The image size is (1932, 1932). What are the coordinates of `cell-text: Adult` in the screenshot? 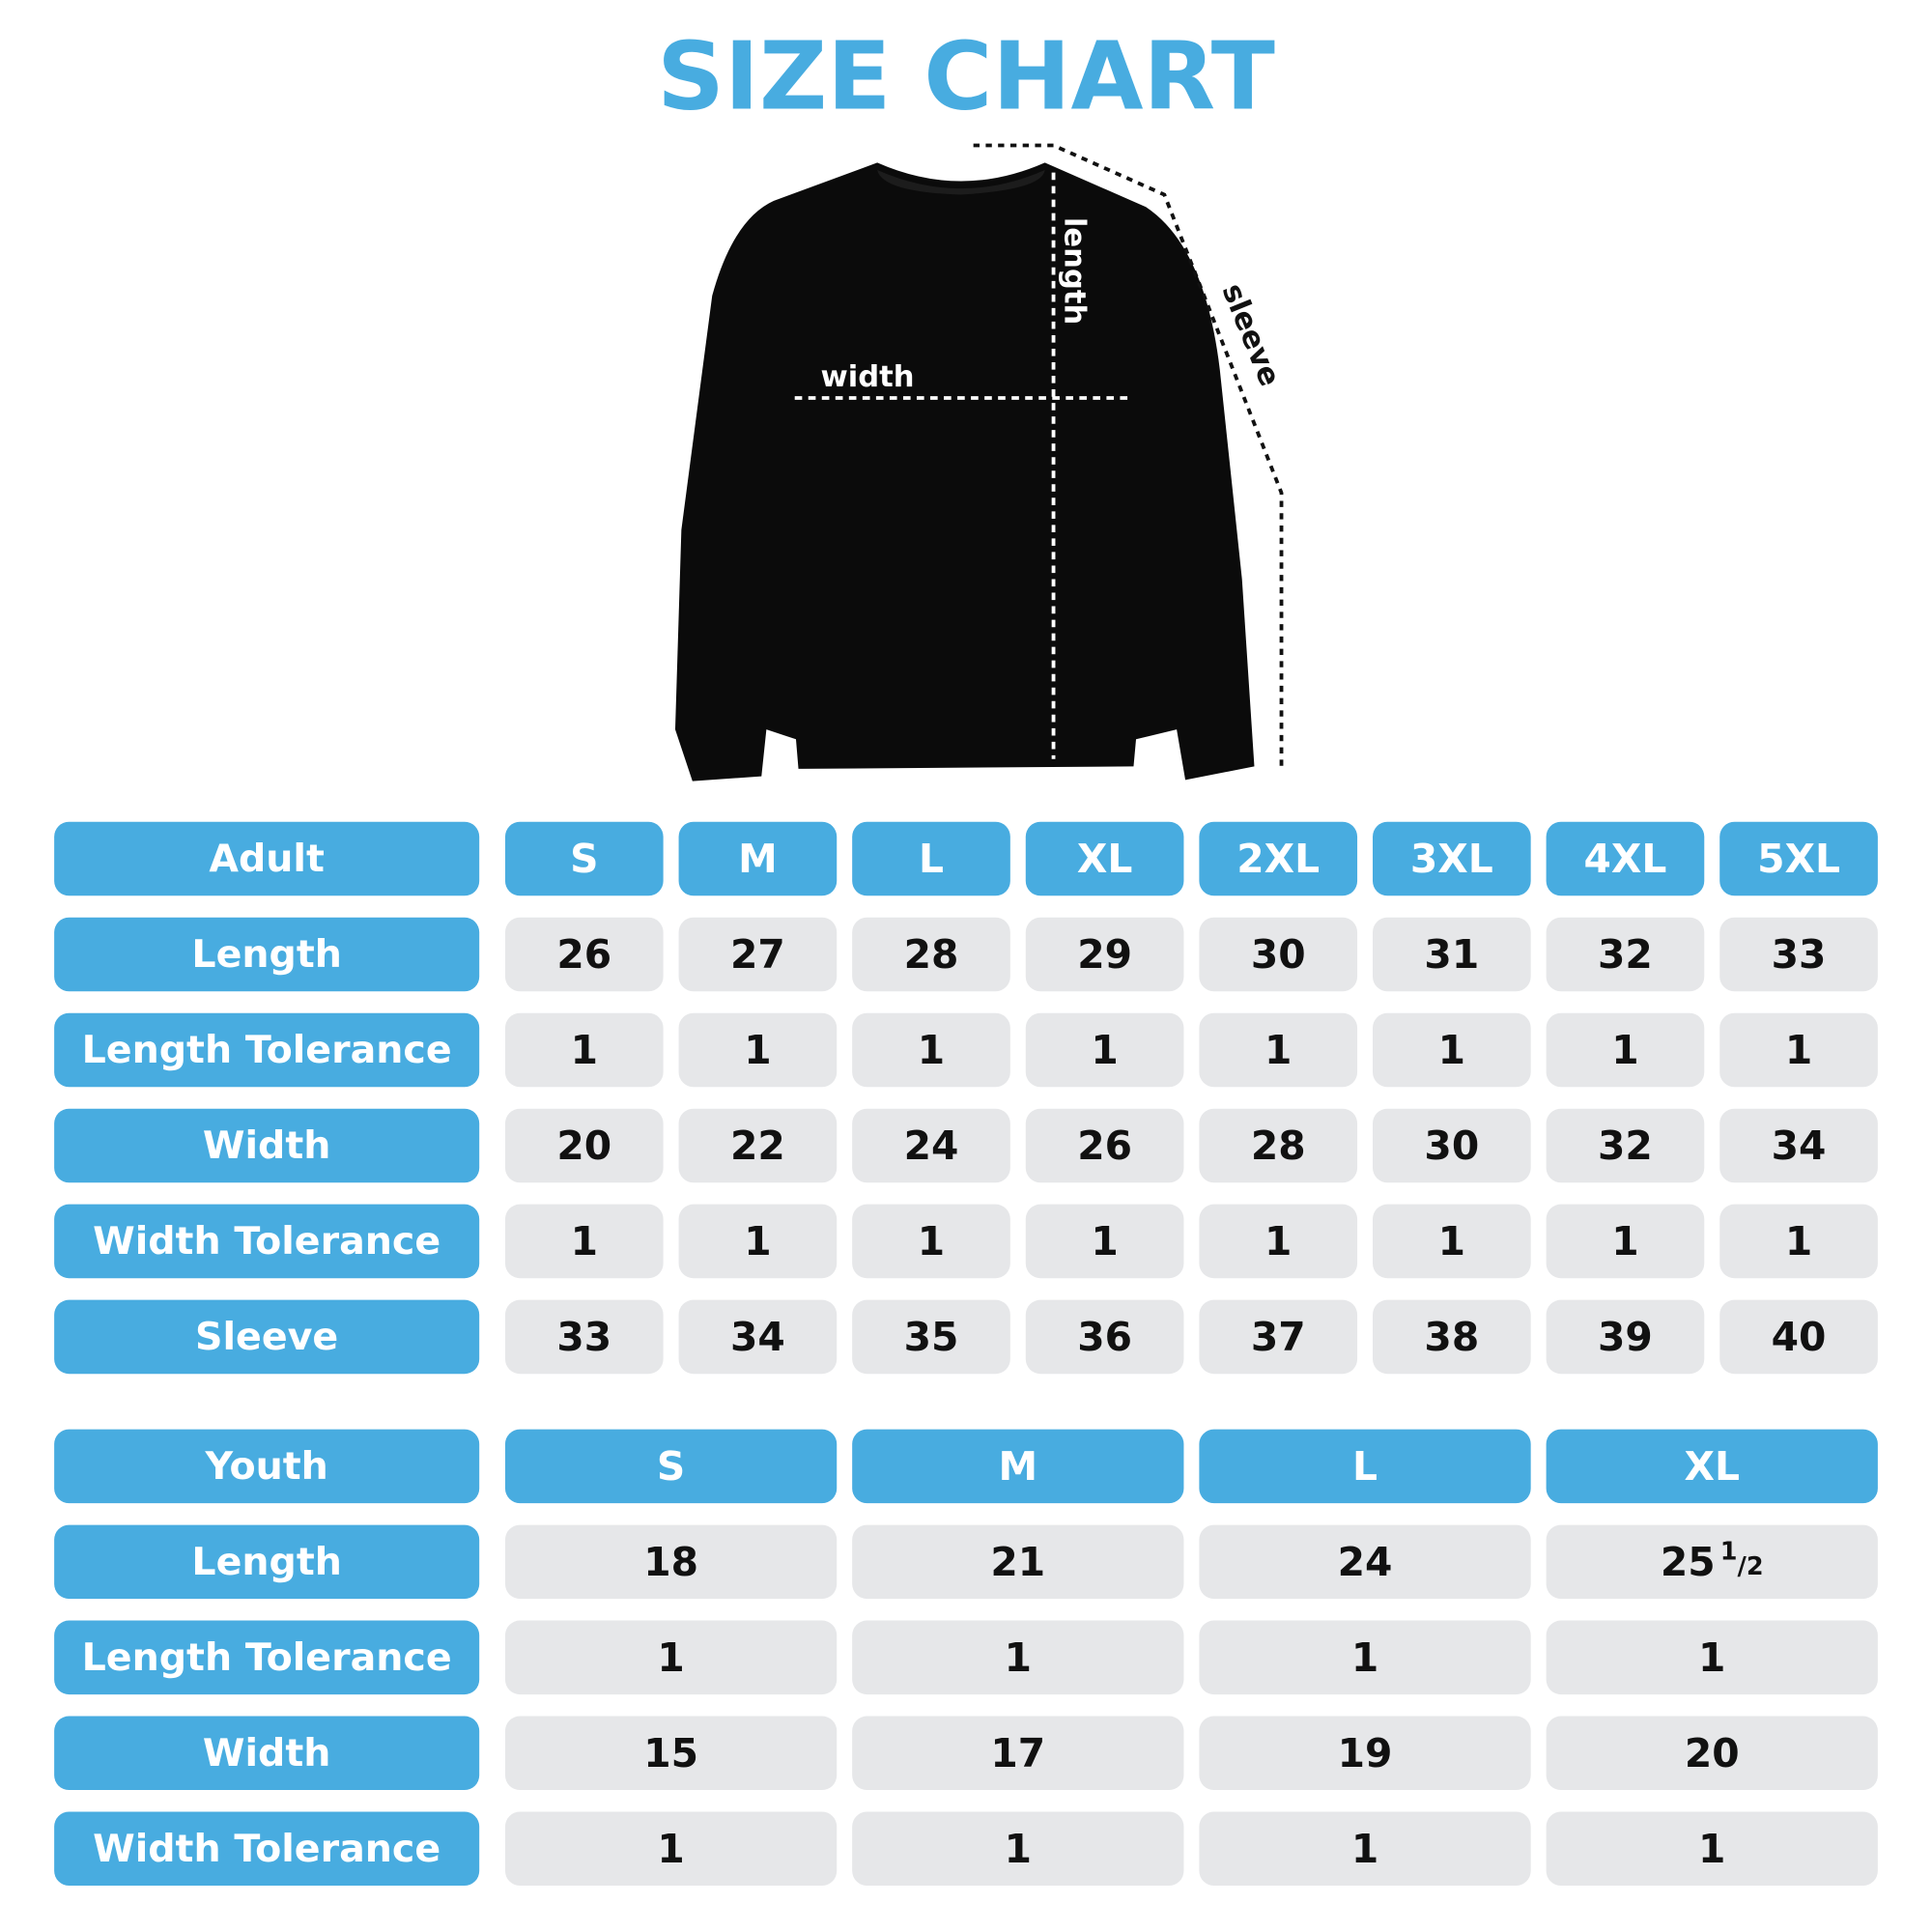 It's located at (266, 859).